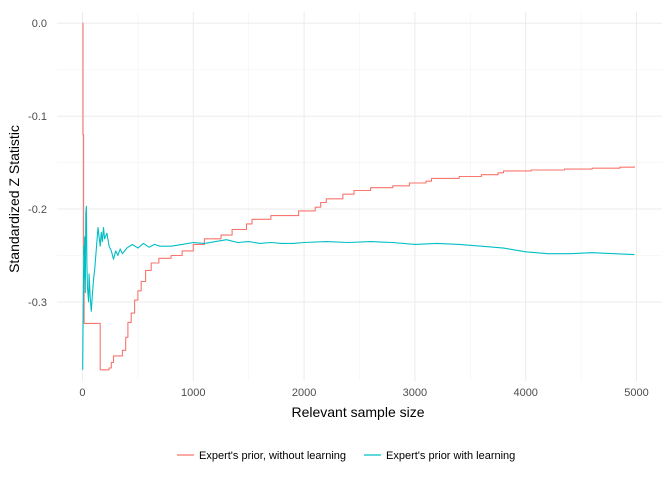  I want to click on x-tick-label: 4000, so click(525, 393).